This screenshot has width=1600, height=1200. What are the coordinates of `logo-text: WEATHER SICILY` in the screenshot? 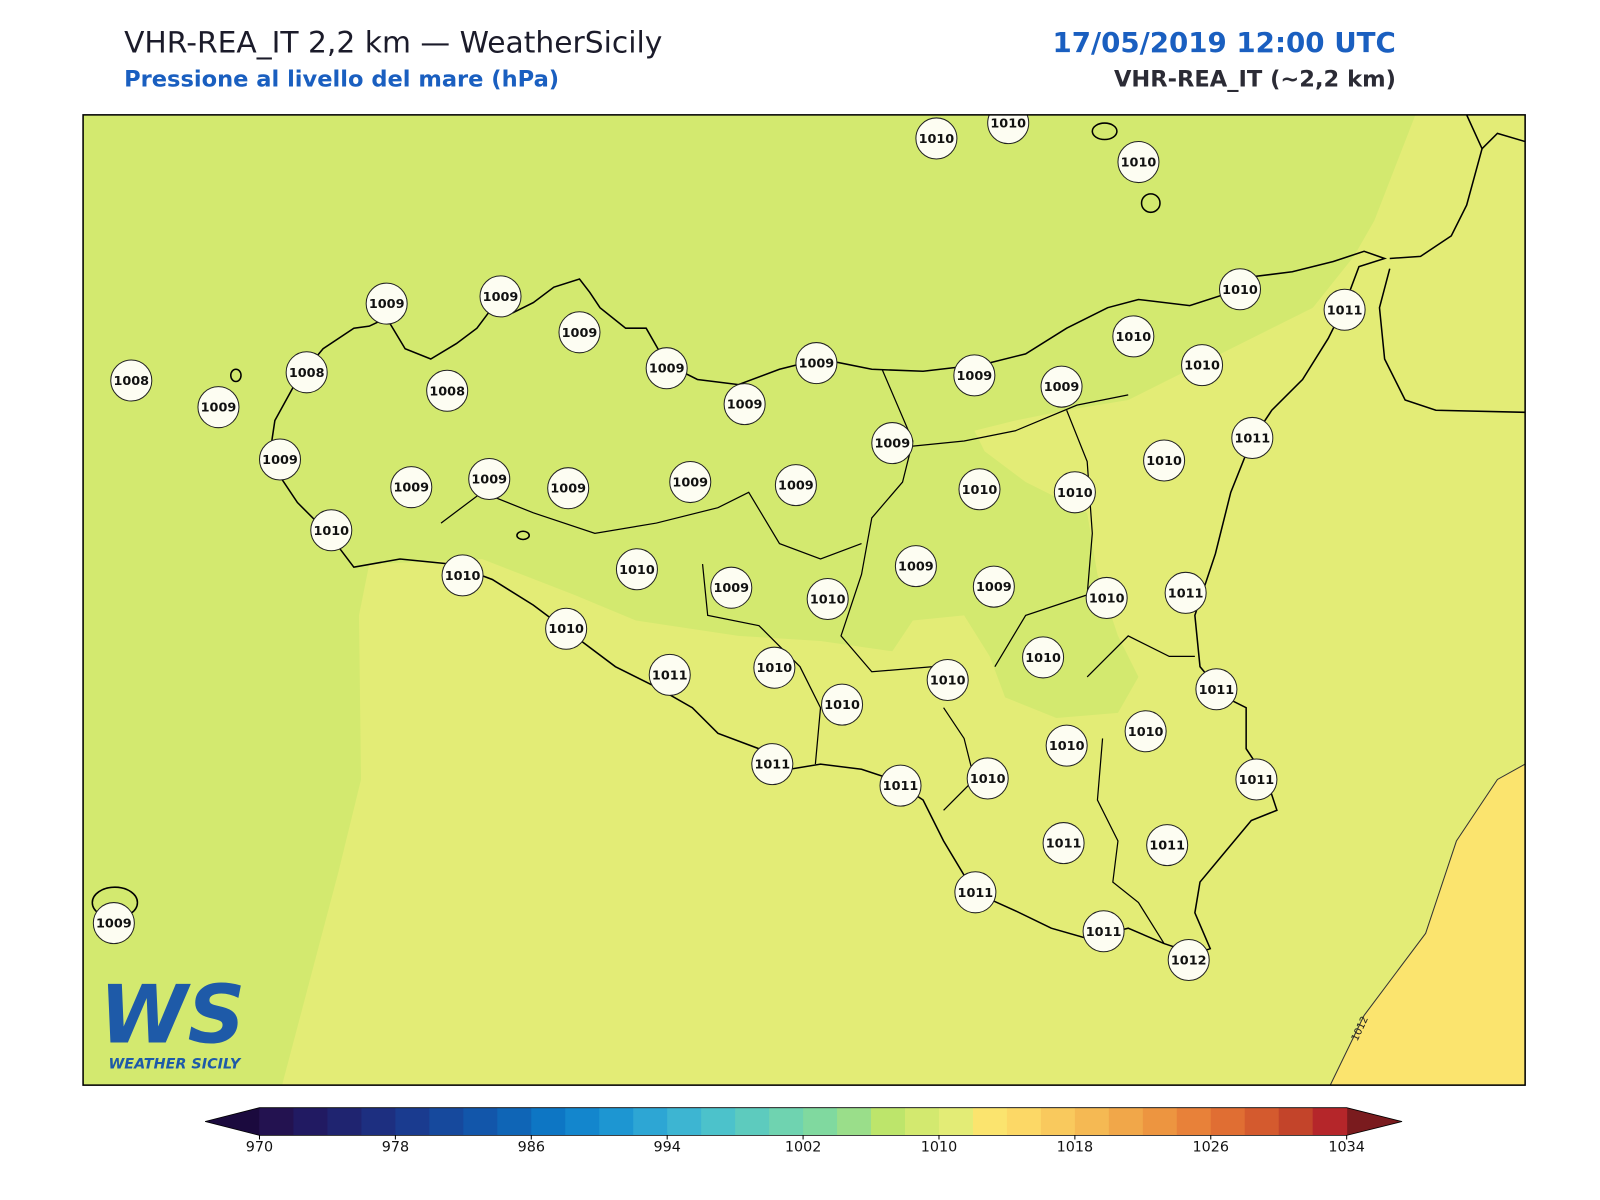 It's located at (174, 1065).